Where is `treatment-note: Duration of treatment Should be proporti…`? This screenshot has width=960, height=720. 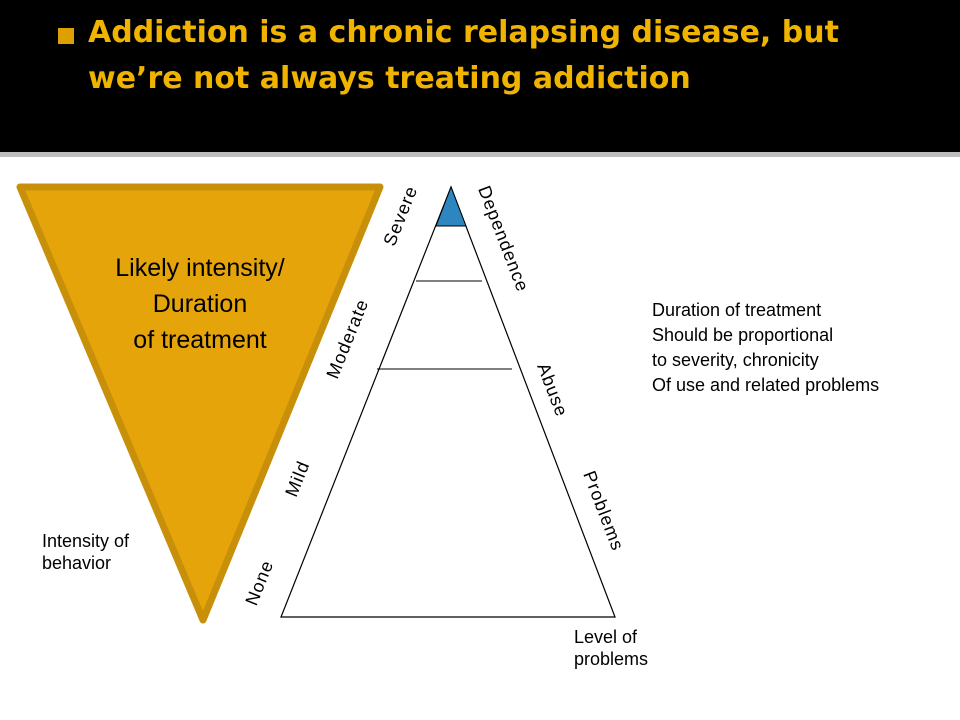 treatment-note: Duration of treatment Should be proporti… is located at coordinates (766, 347).